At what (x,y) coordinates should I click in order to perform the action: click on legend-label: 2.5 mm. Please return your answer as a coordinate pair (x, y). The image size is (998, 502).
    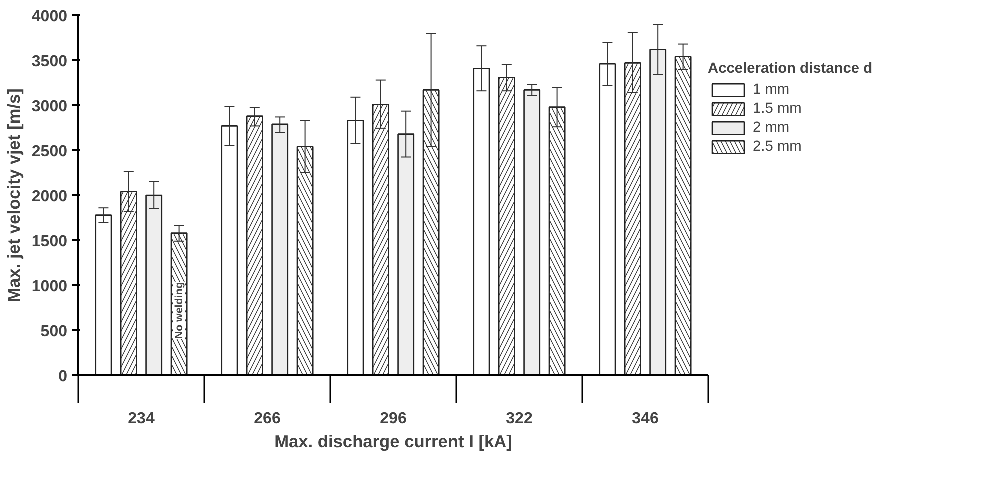
    Looking at the image, I should click on (777, 147).